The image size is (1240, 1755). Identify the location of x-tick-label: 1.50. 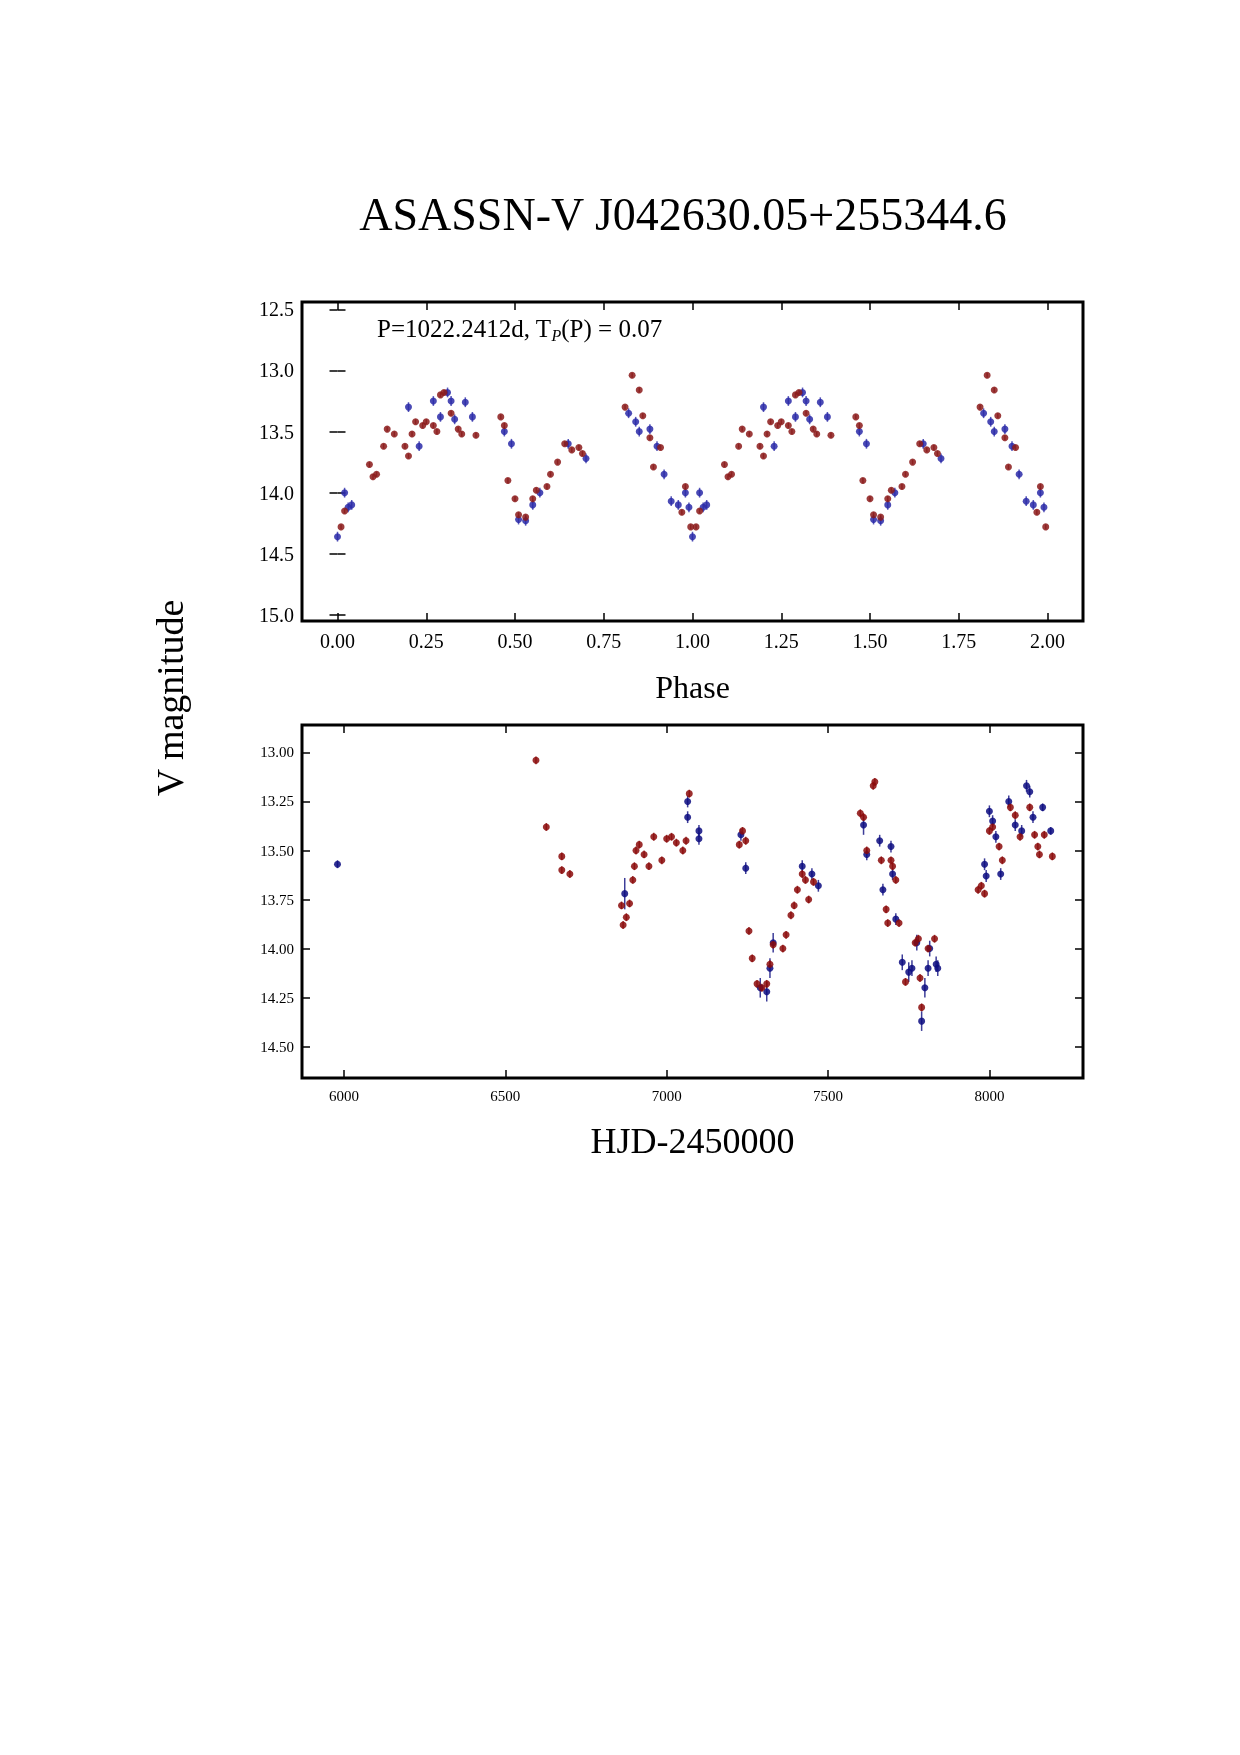
(870, 641).